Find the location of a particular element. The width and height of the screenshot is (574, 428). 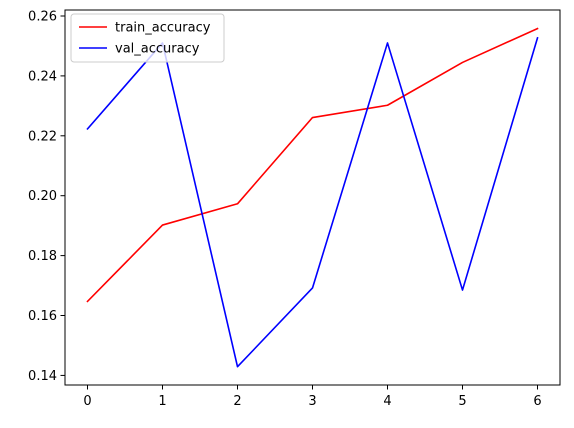

y-tick-label-4: 0.22 is located at coordinates (42, 136).